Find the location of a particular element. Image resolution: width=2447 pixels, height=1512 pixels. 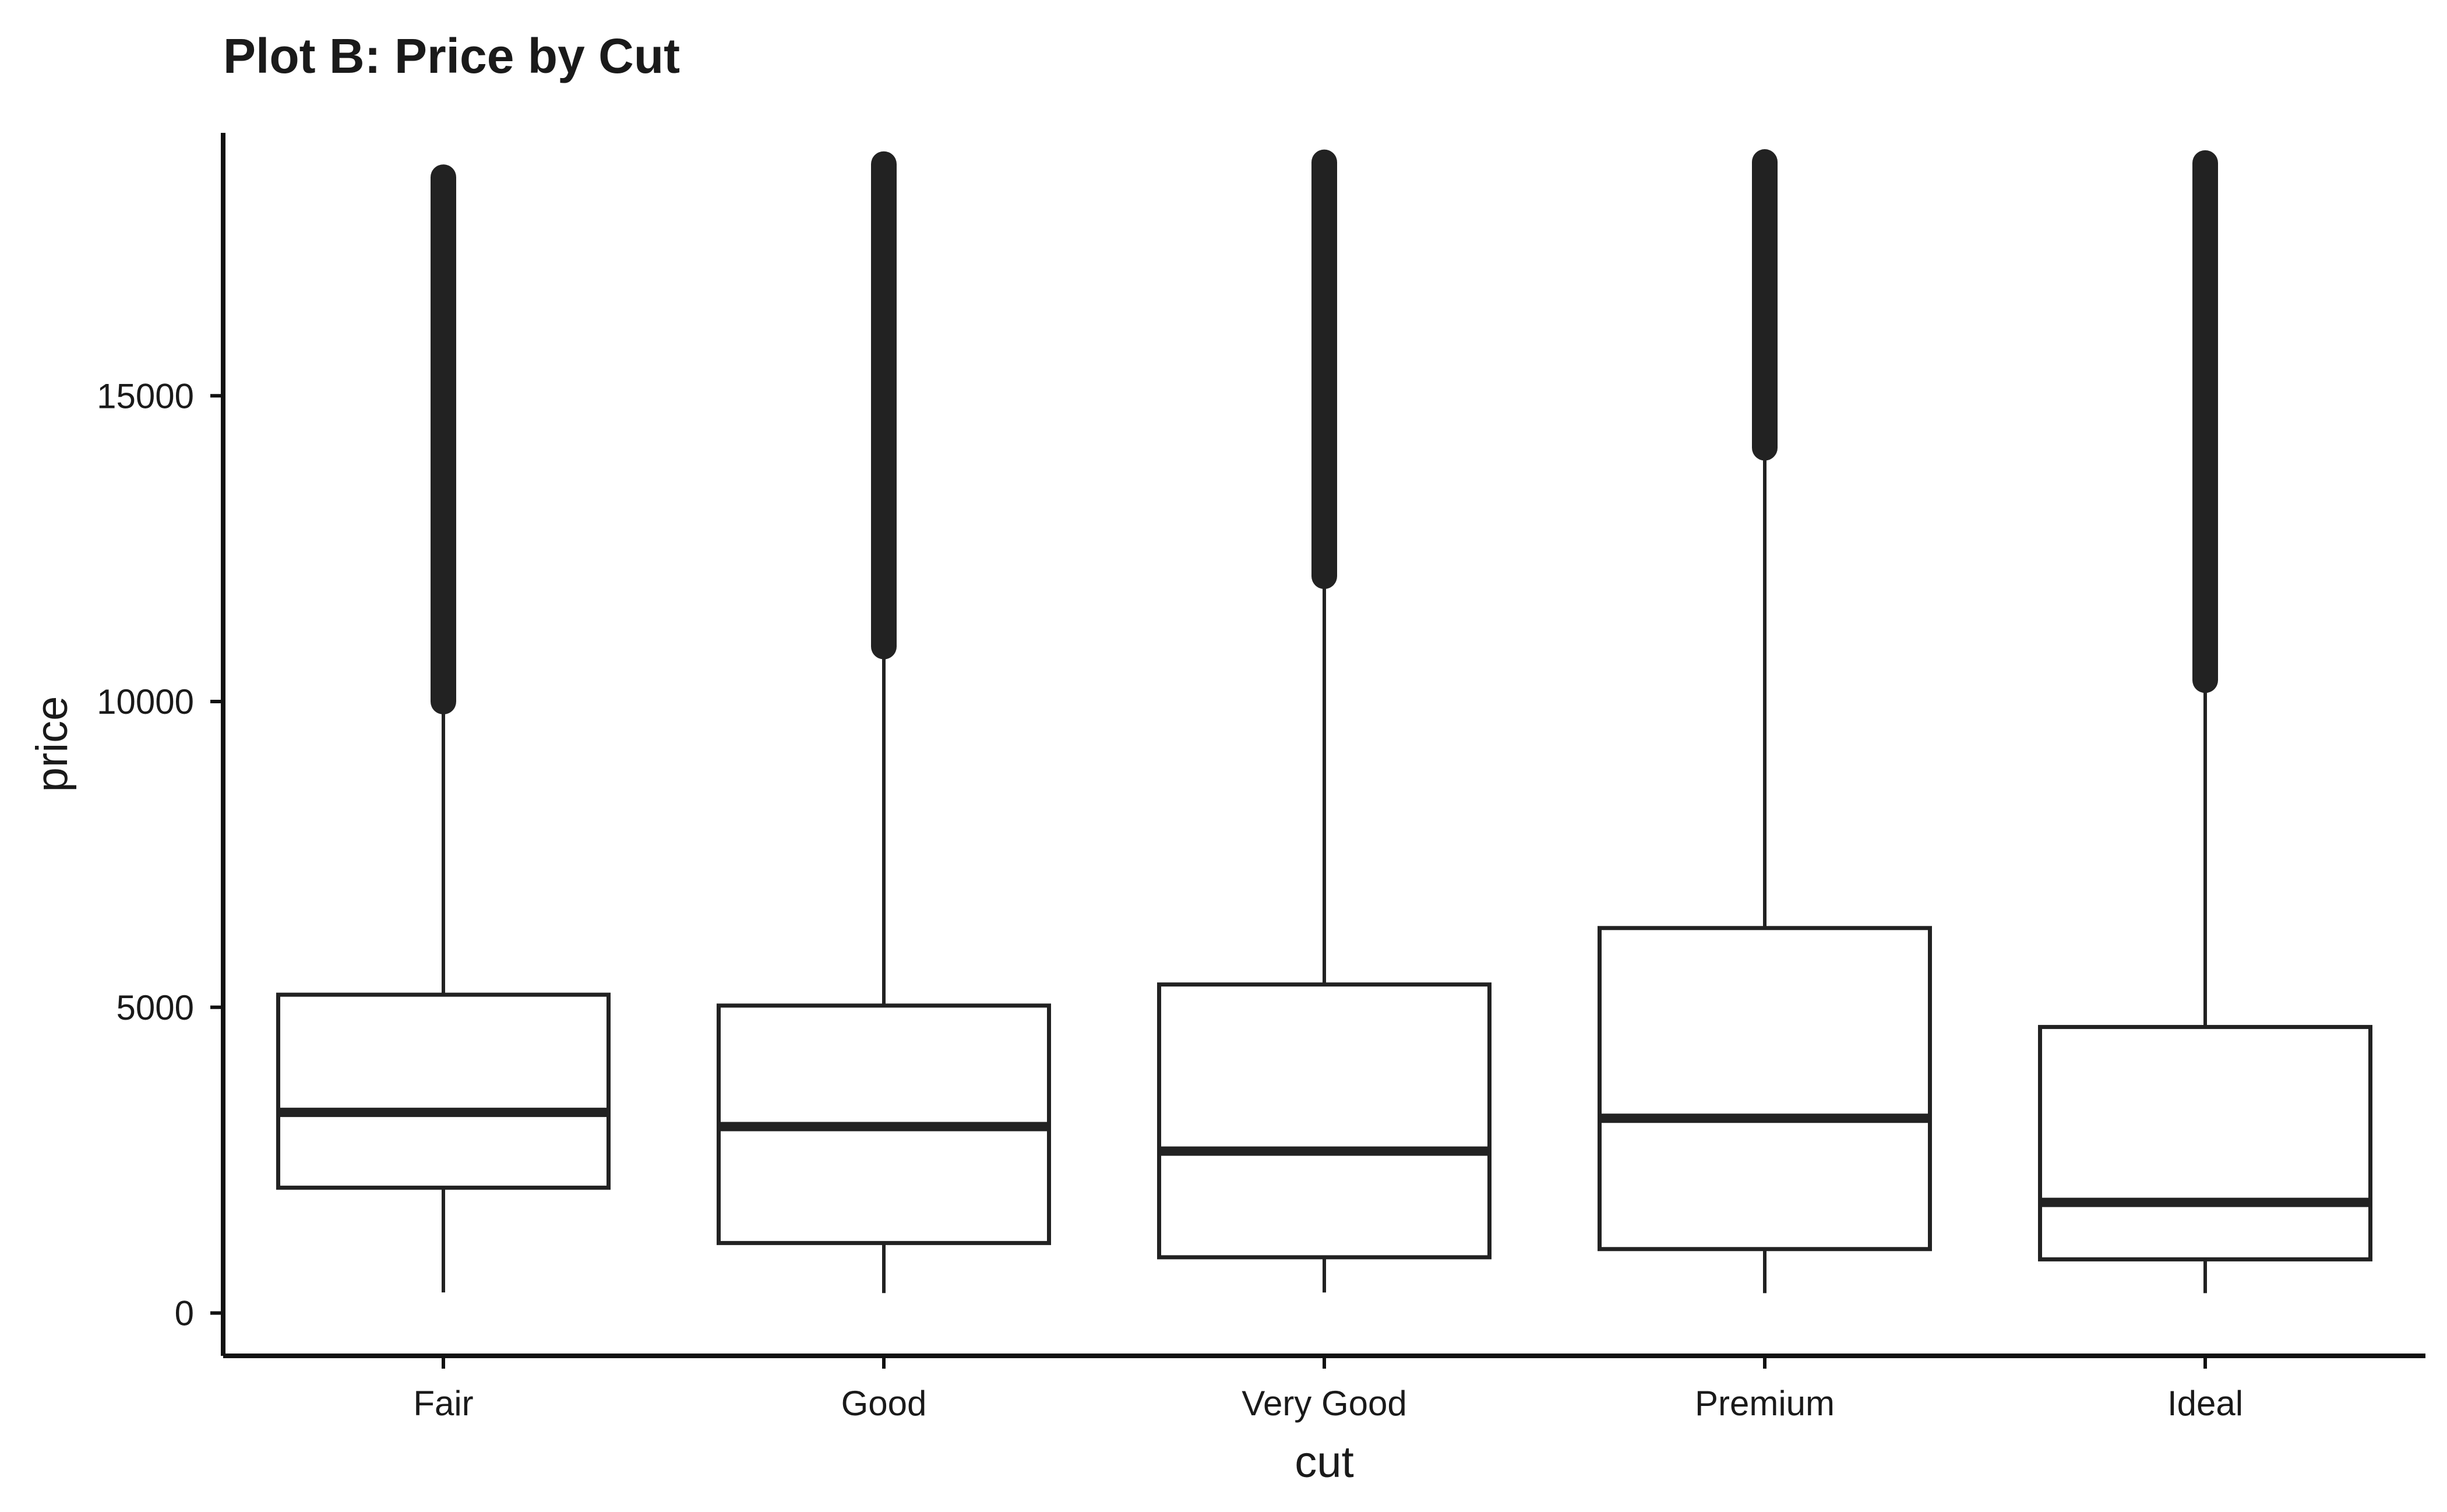

box-premium is located at coordinates (1765, 721).